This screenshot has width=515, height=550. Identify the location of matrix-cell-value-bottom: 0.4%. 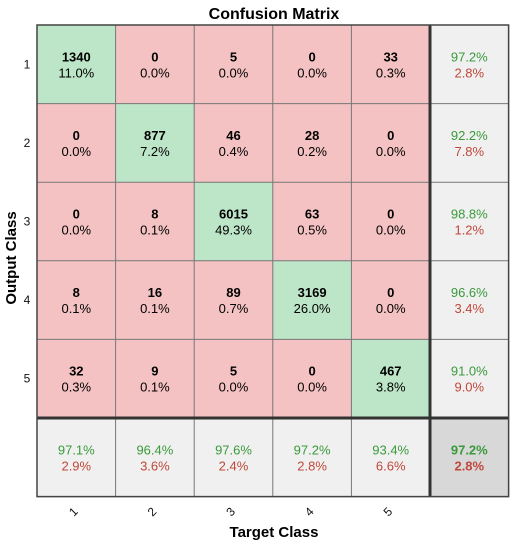
(234, 151).